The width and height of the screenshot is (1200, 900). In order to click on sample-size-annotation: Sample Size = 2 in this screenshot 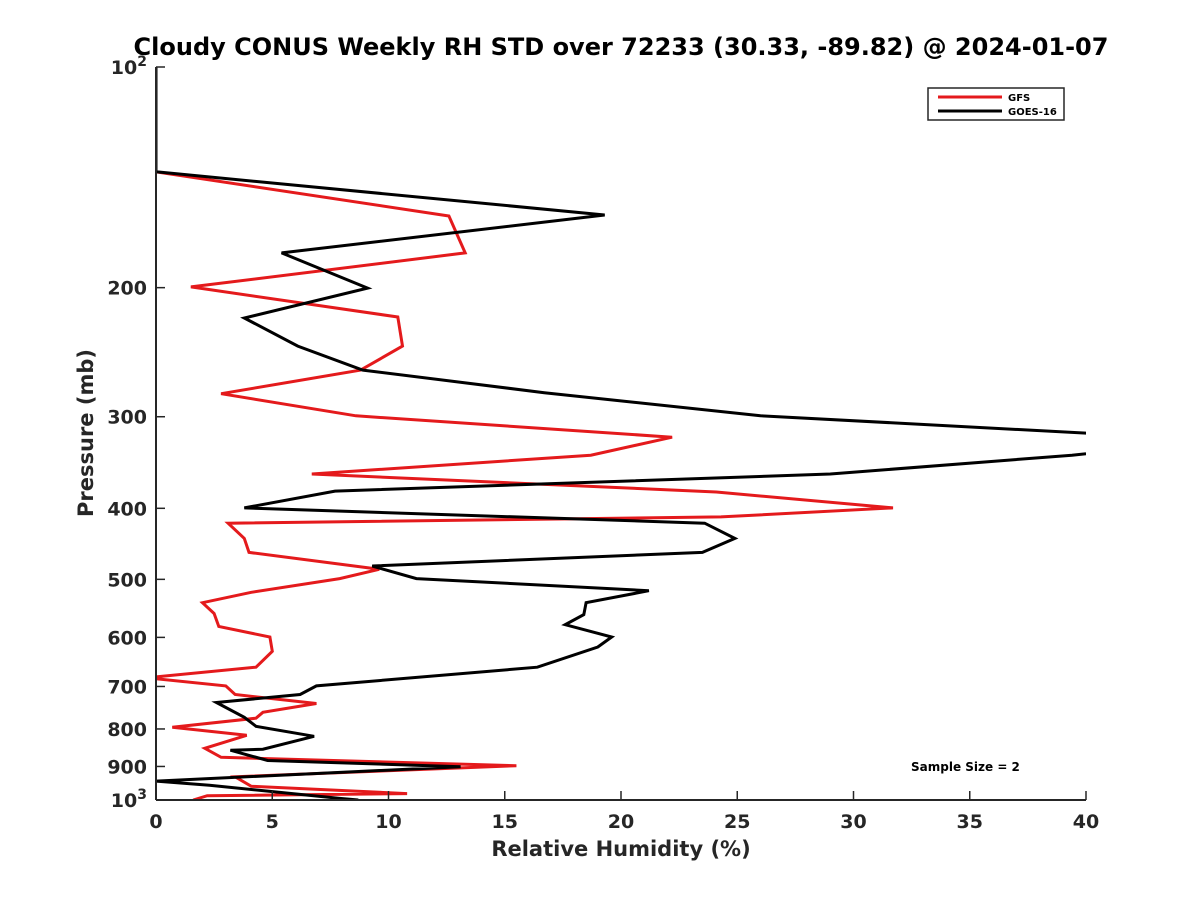, I will do `click(965, 767)`.